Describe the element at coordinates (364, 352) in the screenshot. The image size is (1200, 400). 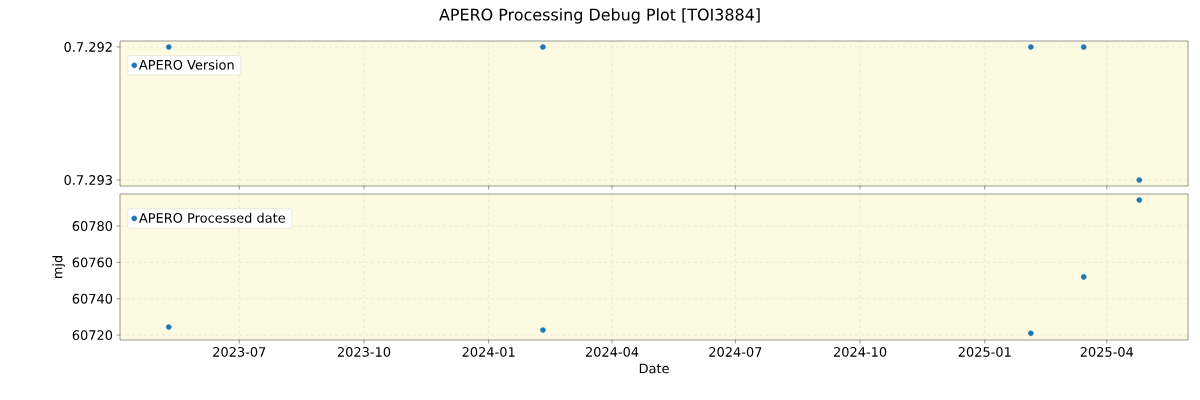
I see `x-tick-label: 2023-10` at that location.